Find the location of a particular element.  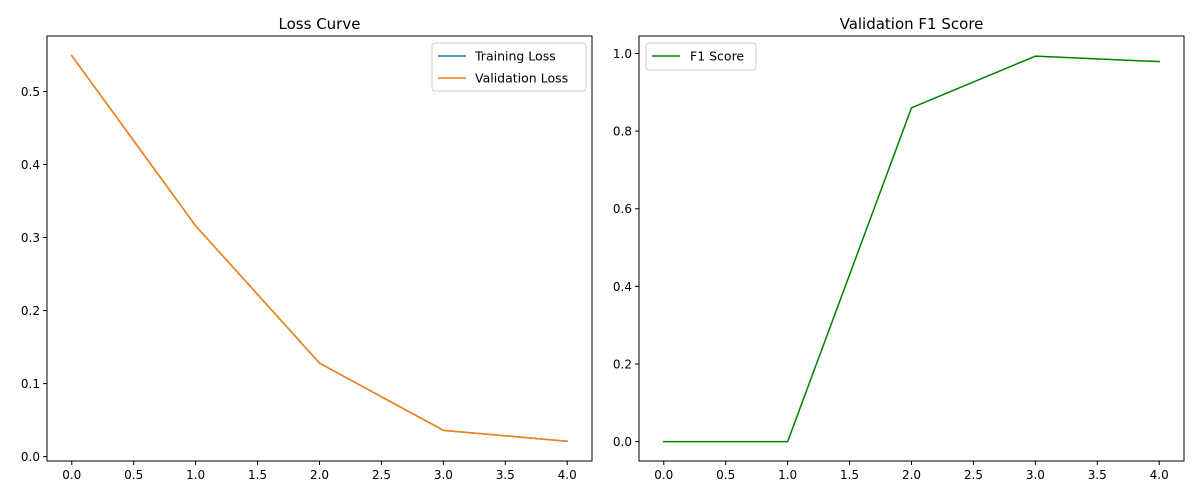

loss-y-axis: 0.0 0.1 0.2 0.3 0.4 0.5 is located at coordinates (34, 274).